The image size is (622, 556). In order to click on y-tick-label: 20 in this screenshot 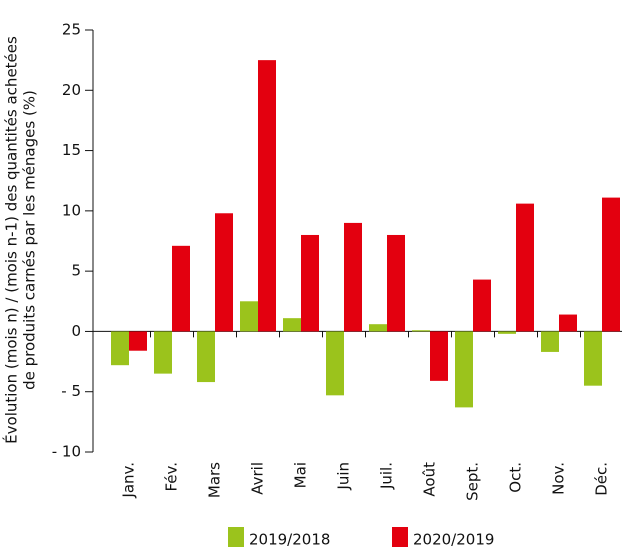, I will do `click(71, 90)`.